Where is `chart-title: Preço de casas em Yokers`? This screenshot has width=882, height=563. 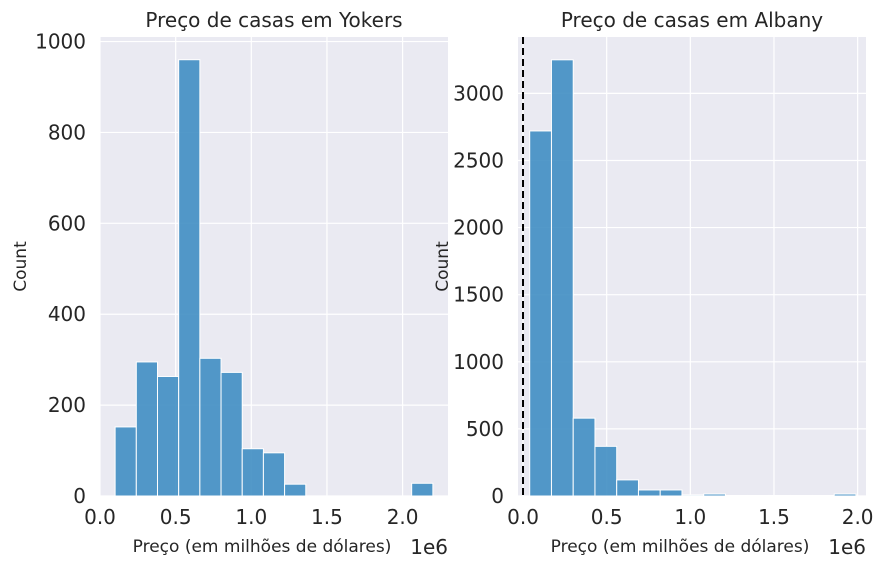
chart-title: Preço de casas em Yokers is located at coordinates (273, 20).